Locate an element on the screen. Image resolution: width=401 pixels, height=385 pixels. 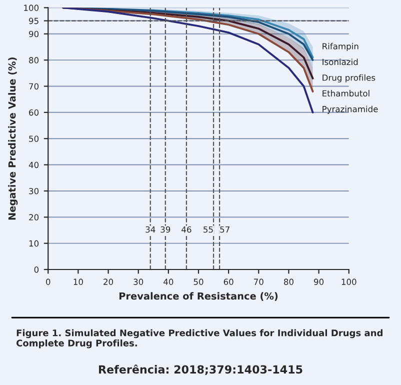
caption: Figure 1. Simulated Negative Predictive Values for Individual Drugs and Complete Drug Profiles. is located at coordinates (199, 338).